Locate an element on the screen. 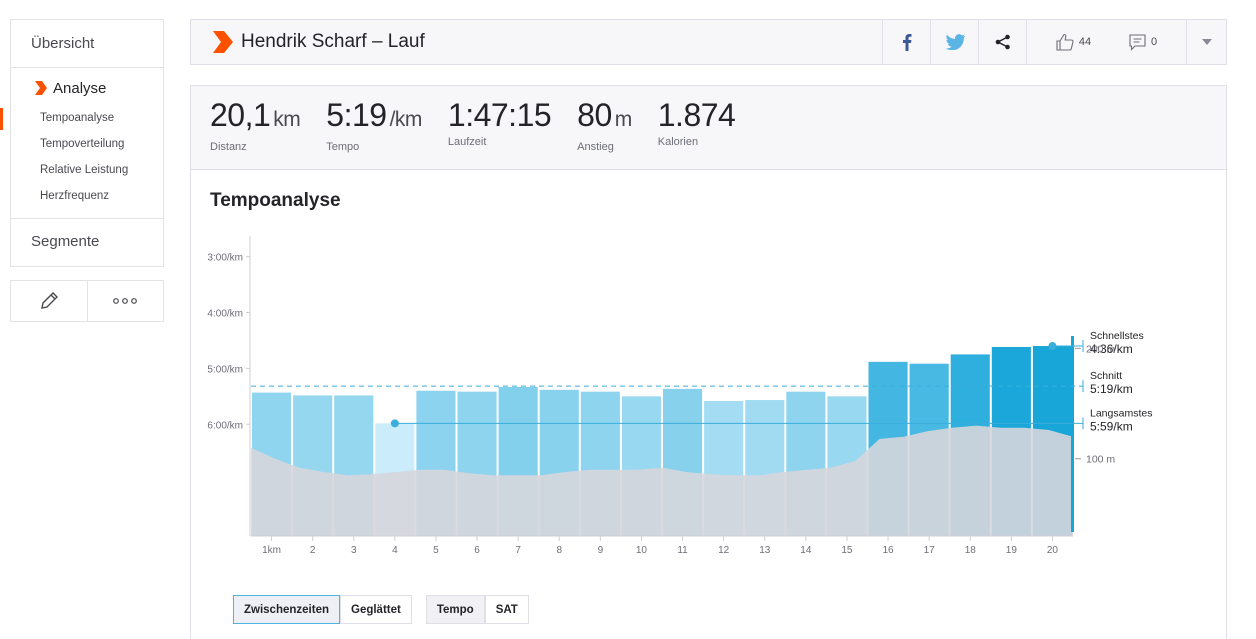  stat-elevation: 80 m Anstieg is located at coordinates (604, 127).